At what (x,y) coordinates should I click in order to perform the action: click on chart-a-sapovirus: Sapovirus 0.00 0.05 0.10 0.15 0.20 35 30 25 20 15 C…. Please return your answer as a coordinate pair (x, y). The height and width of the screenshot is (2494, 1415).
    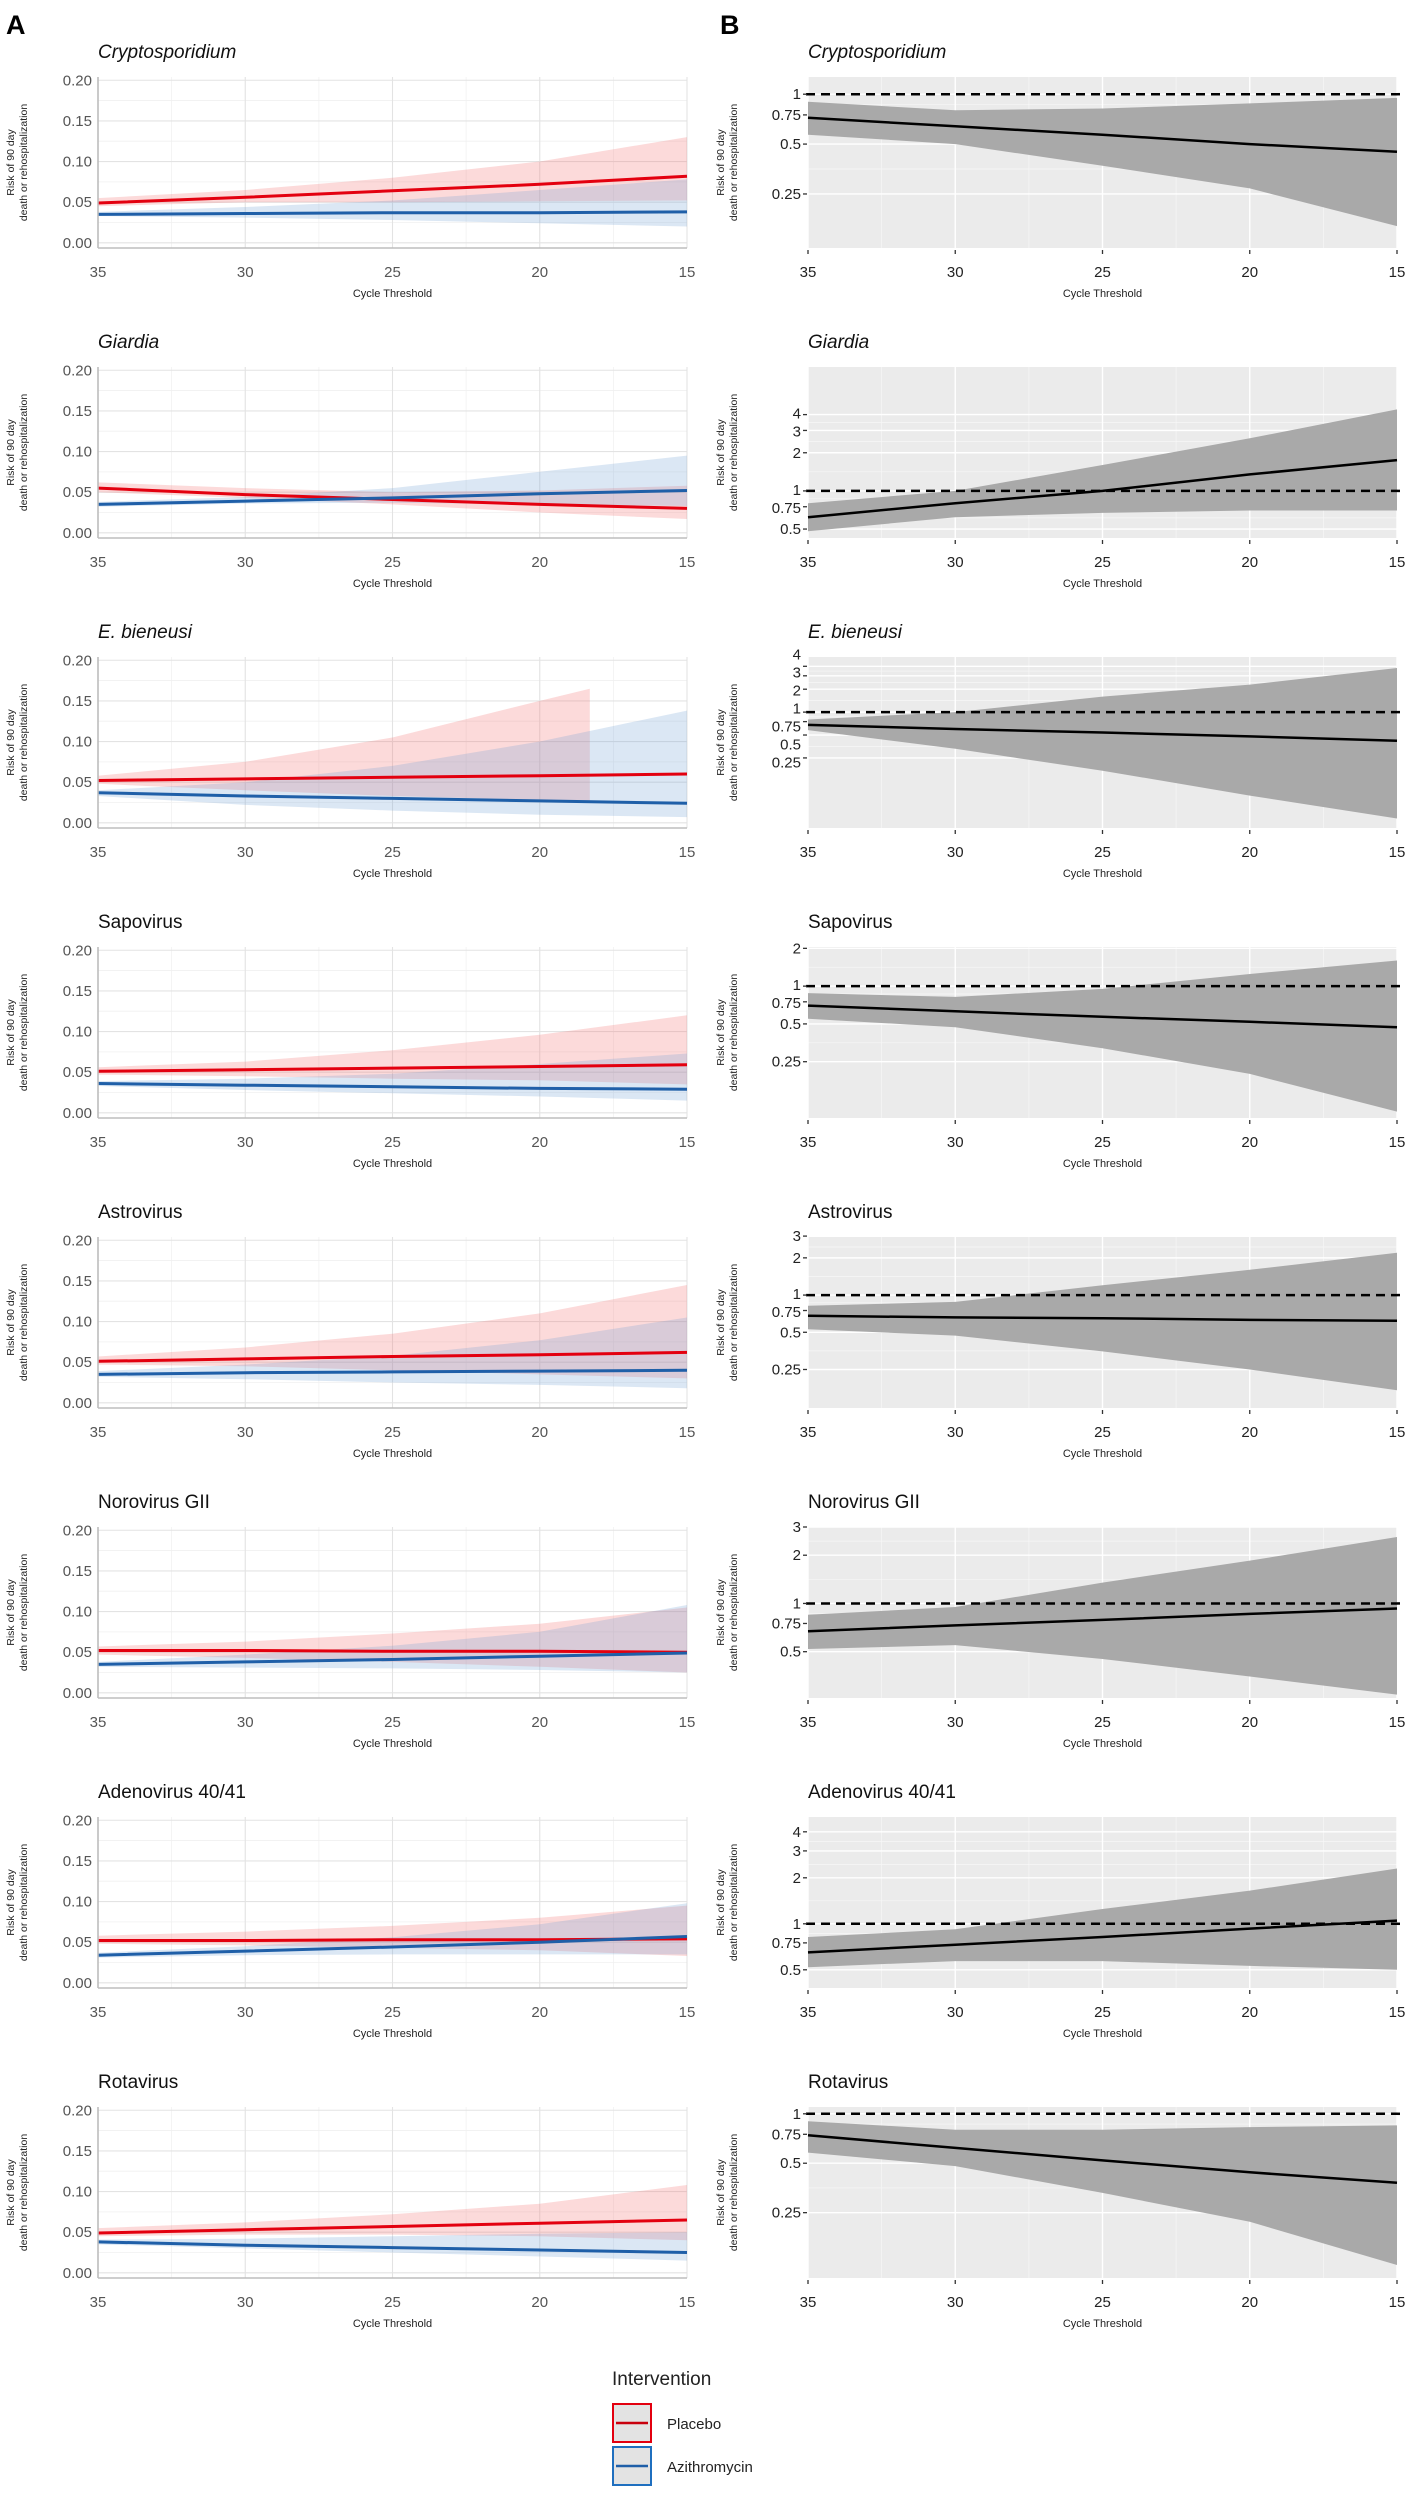
    Looking at the image, I should click on (350, 1041).